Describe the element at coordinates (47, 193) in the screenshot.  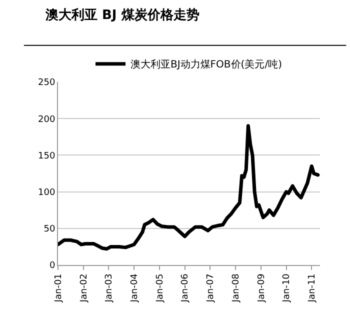
I see `y-tick-label: 100` at that location.